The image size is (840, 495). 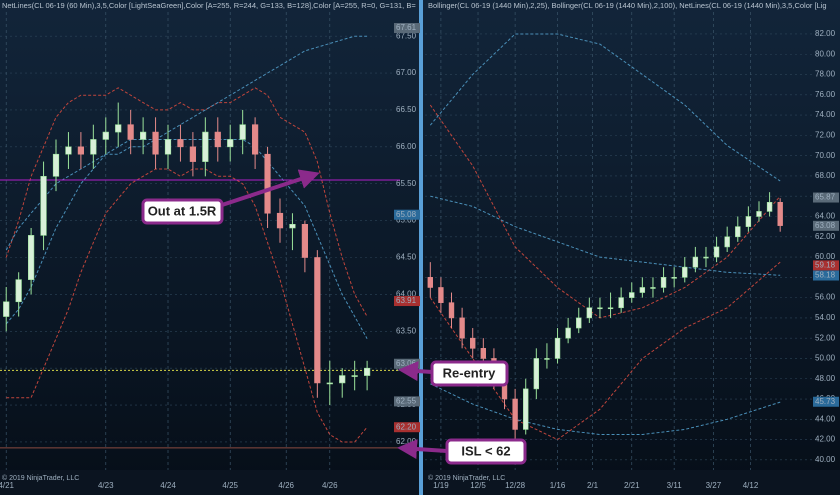 What do you see at coordinates (406, 220) in the screenshot?
I see `y-tick-label: 65.00` at bounding box center [406, 220].